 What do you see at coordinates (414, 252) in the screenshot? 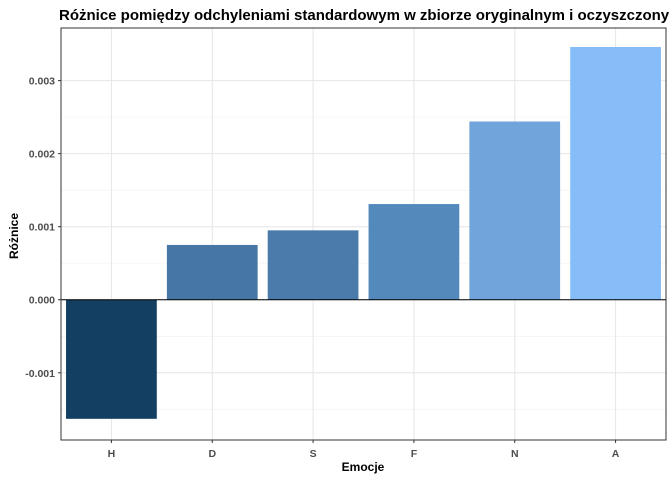
I see `bar-F` at bounding box center [414, 252].